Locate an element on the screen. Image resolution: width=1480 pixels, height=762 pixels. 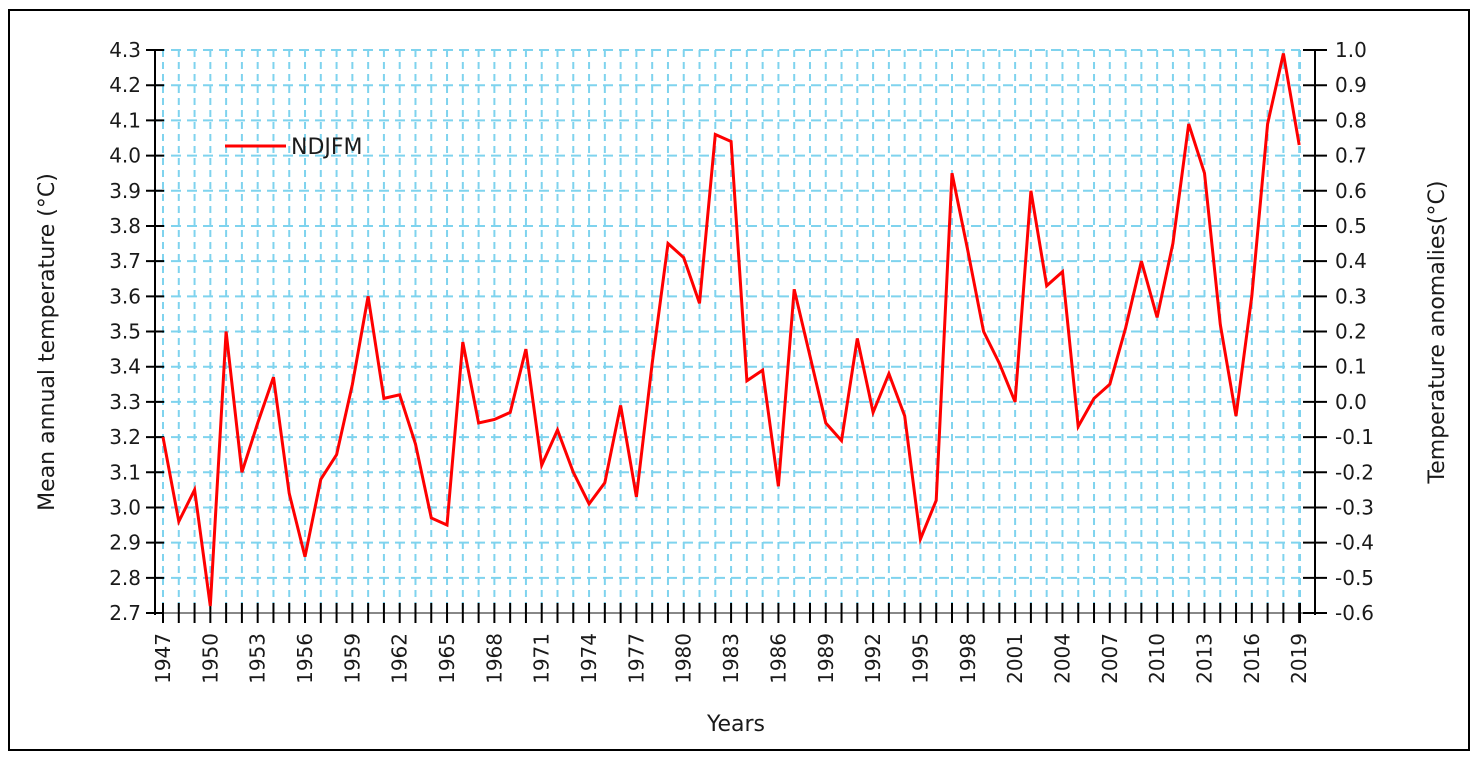
y-tick-label: 2.9 is located at coordinates (125, 543).